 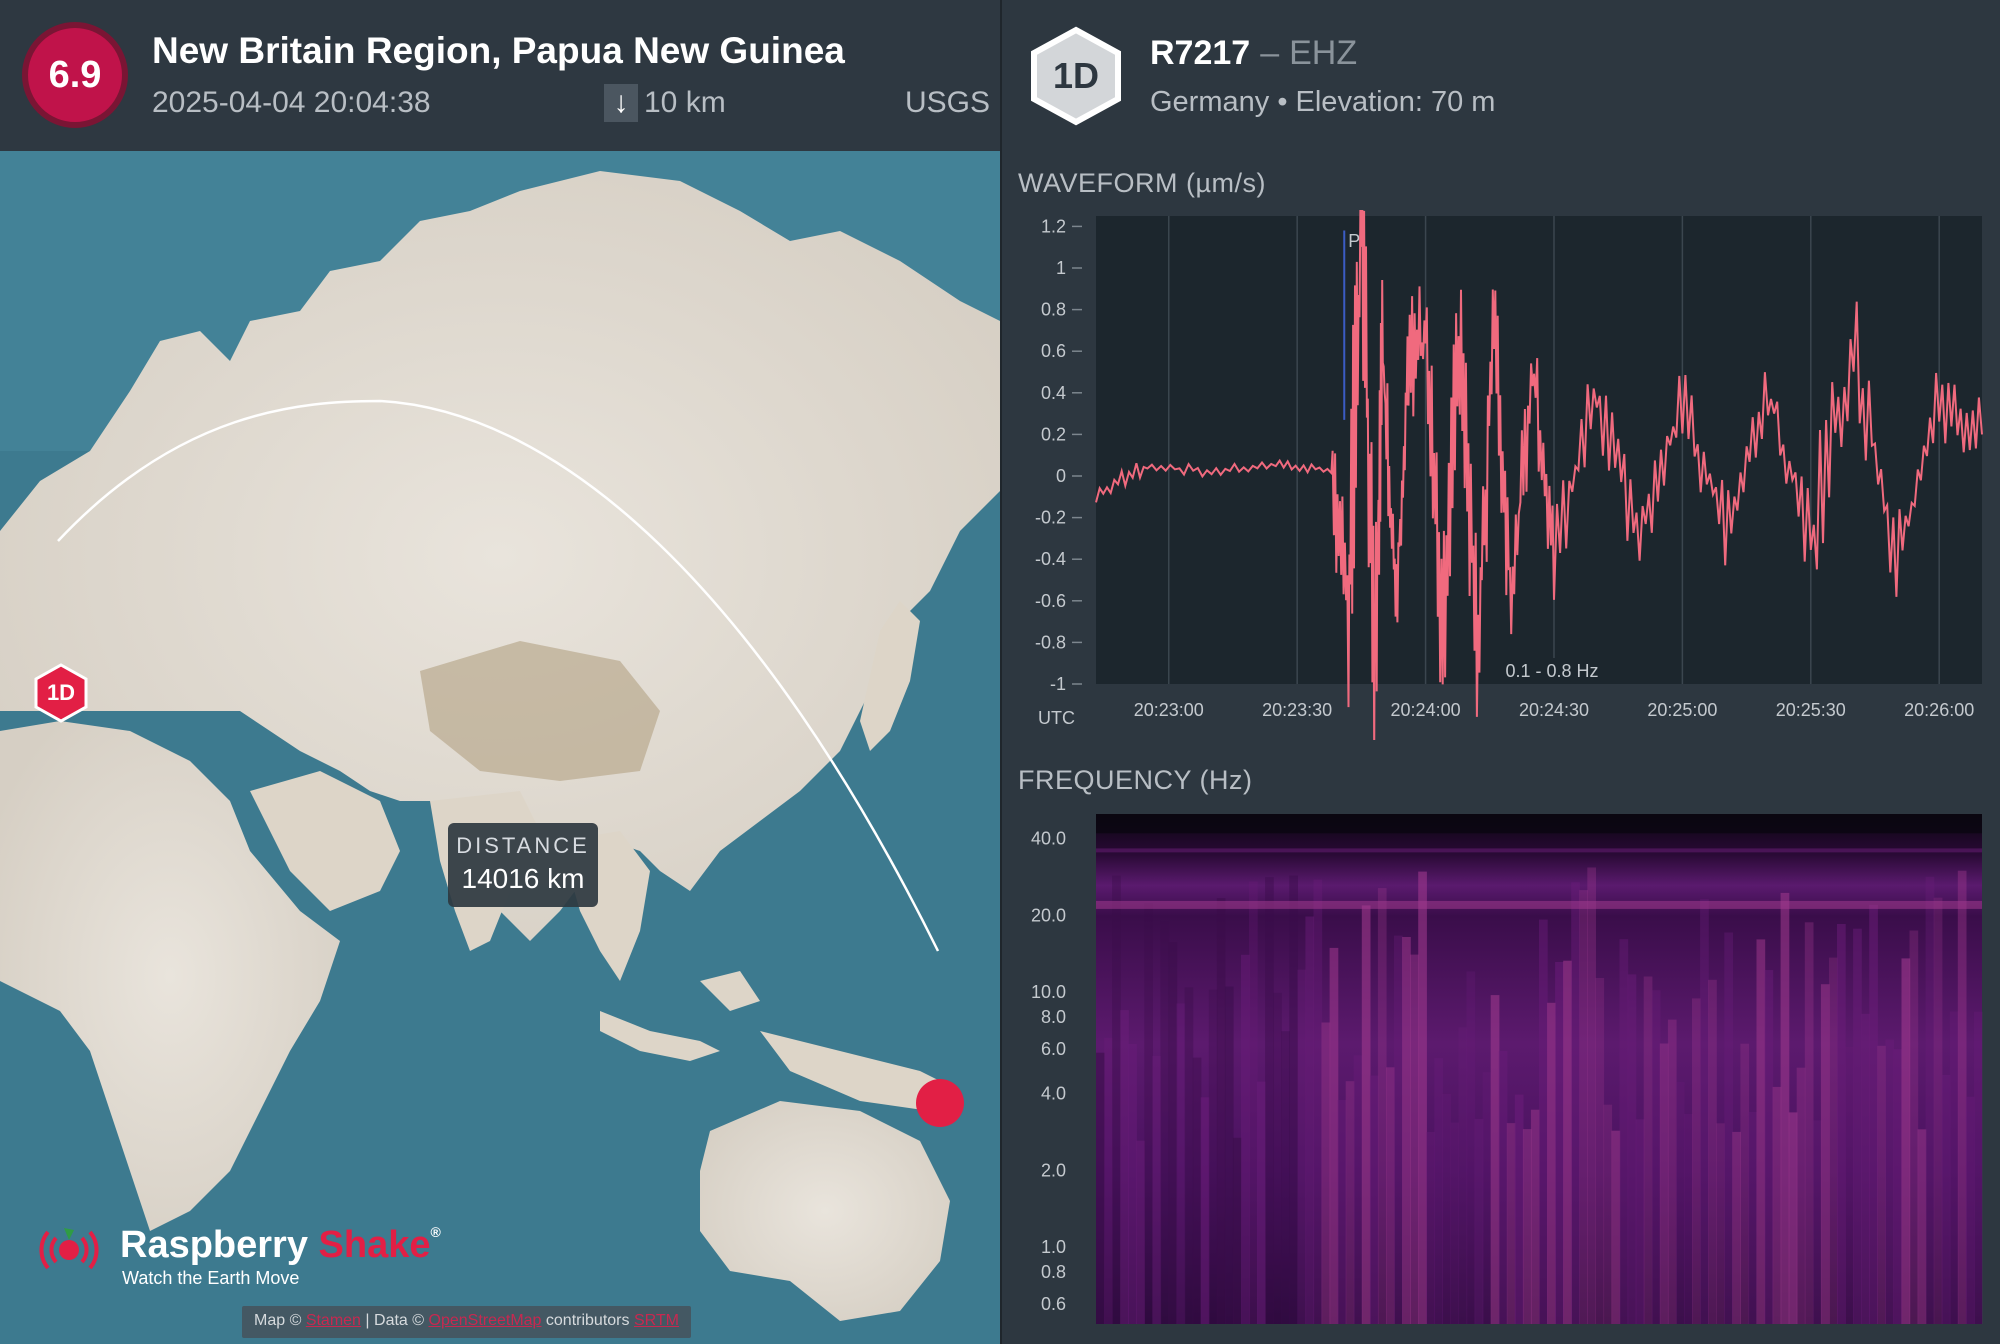 What do you see at coordinates (940, 1103) in the screenshot?
I see `epicenter-marker` at bounding box center [940, 1103].